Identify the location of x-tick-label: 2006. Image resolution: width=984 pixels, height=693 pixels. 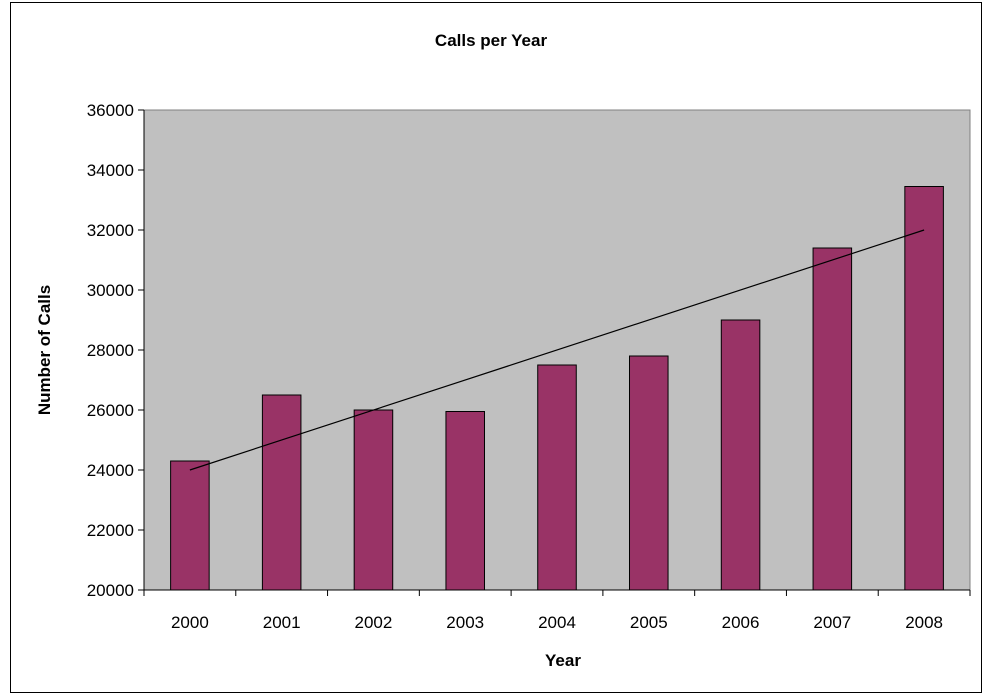
(741, 622).